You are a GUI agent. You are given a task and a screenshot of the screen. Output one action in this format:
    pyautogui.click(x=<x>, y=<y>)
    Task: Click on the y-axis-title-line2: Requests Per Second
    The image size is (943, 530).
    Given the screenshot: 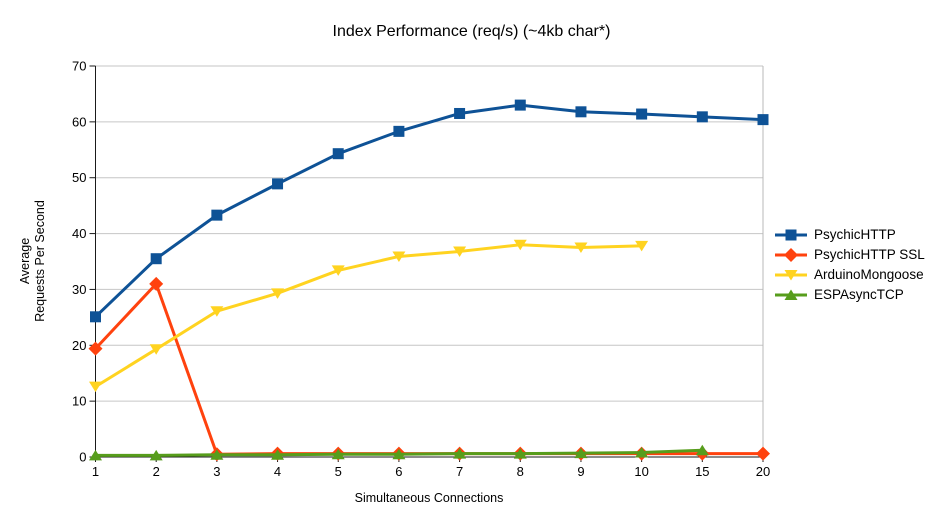 What is the action you would take?
    pyautogui.click(x=40, y=261)
    